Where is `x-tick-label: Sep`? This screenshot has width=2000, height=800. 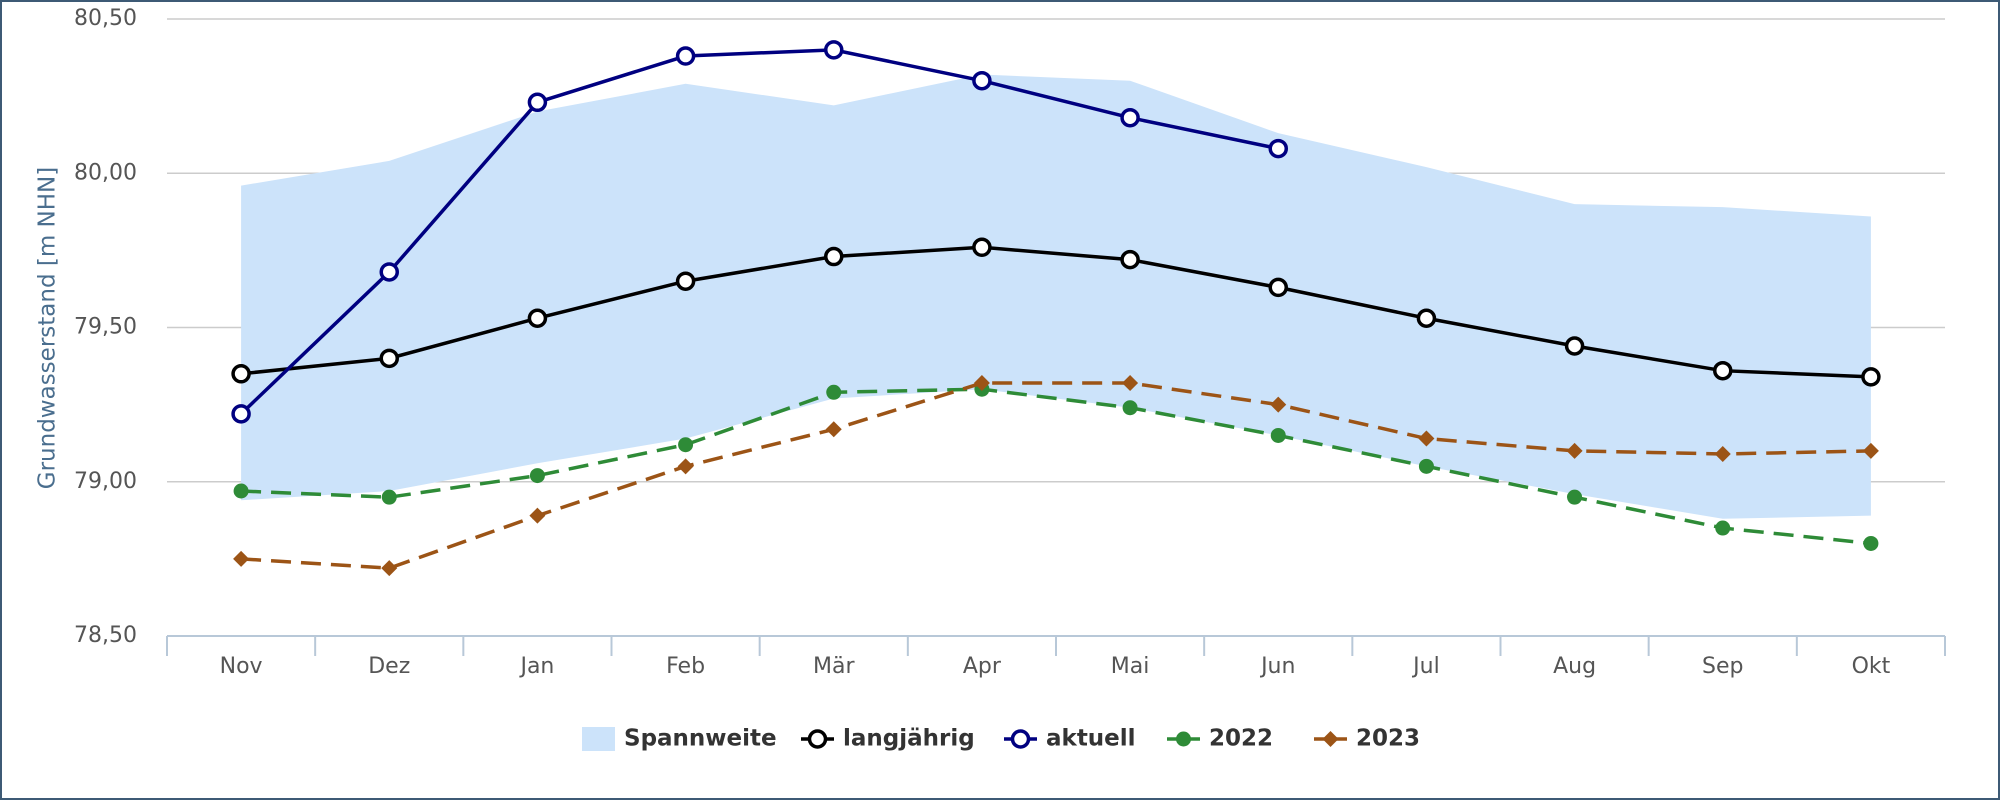
x-tick-label: Sep is located at coordinates (1722, 666).